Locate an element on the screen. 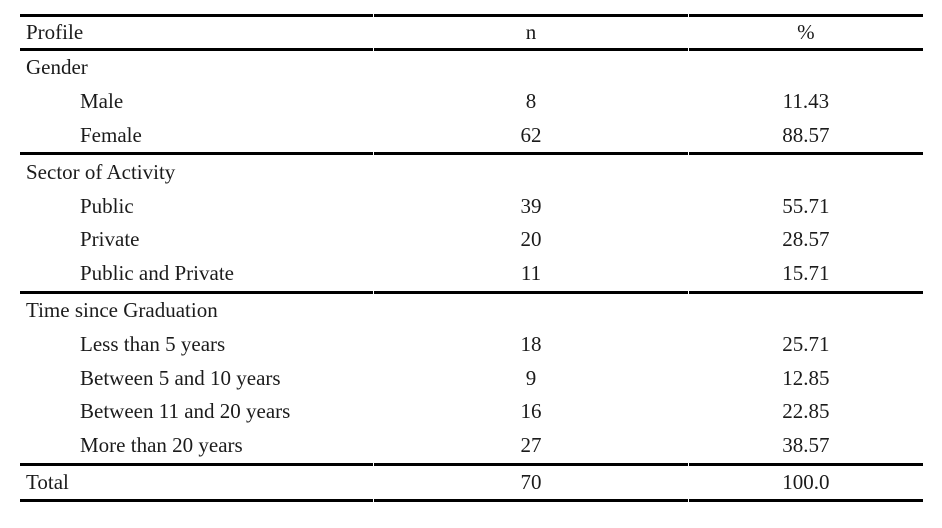 This screenshot has width=942, height=528. section-header-row: Gender is located at coordinates (471, 68).